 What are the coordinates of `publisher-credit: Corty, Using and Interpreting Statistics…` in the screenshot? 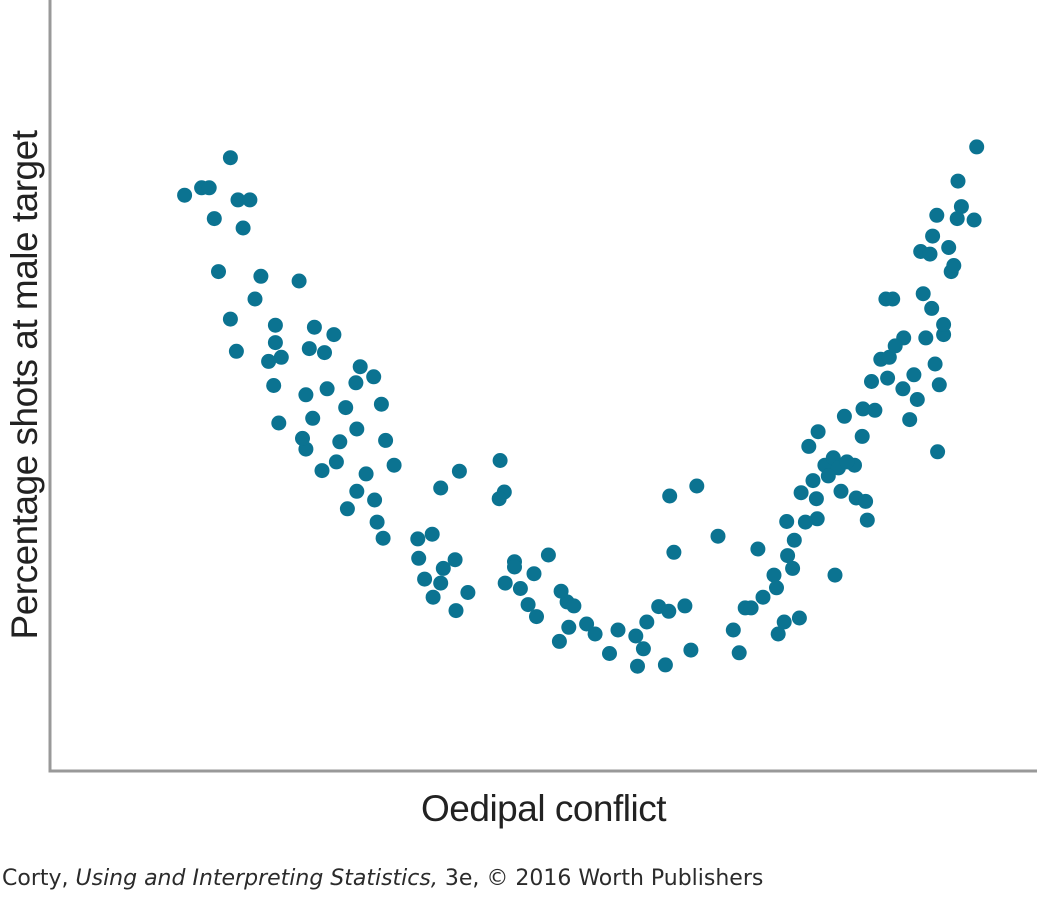 It's located at (382, 878).